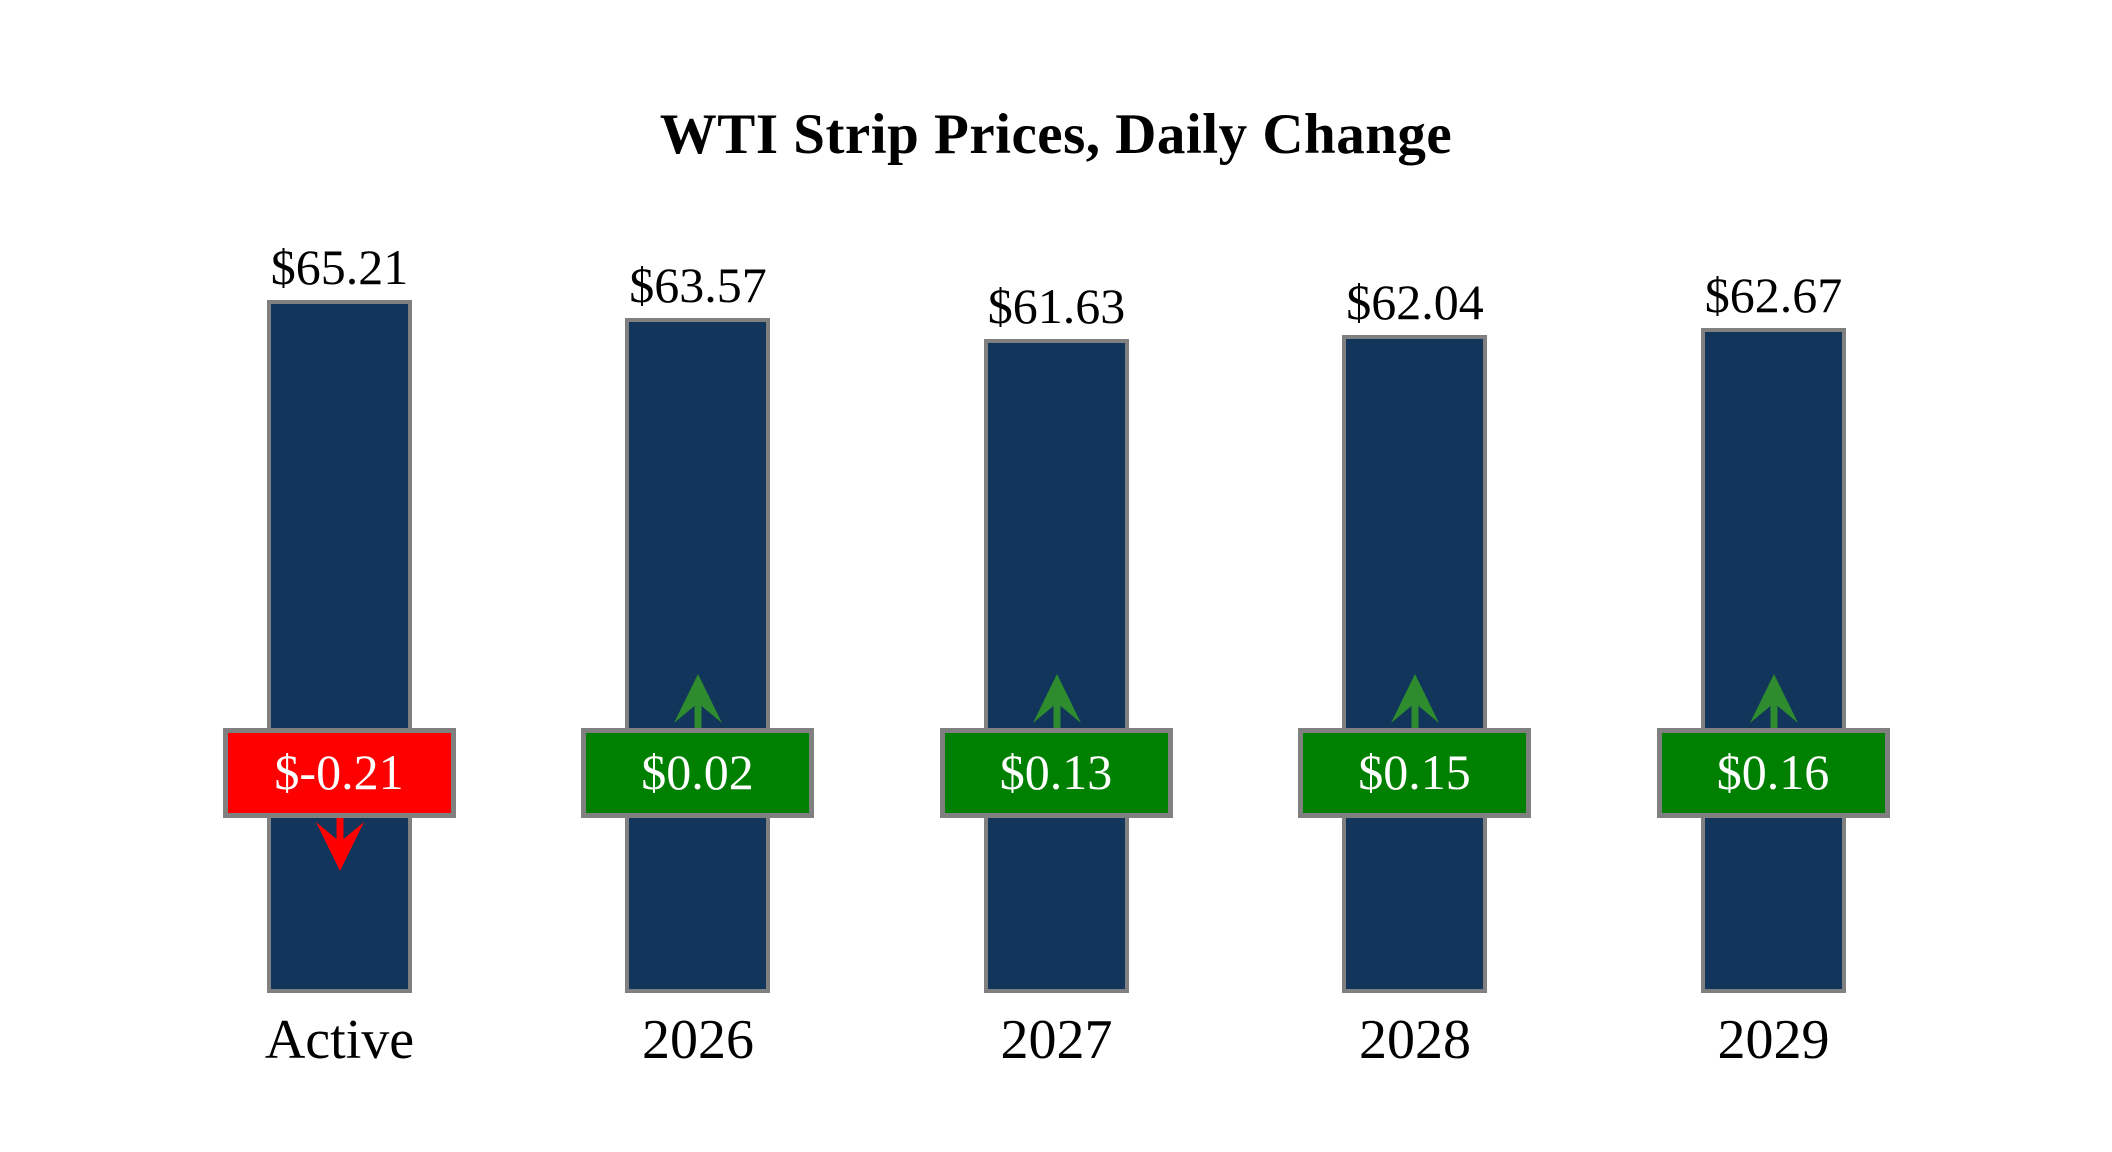 This screenshot has width=2112, height=1152. I want to click on bar-group-2029: $62.67 $0.16 2029, so click(1774, 576).